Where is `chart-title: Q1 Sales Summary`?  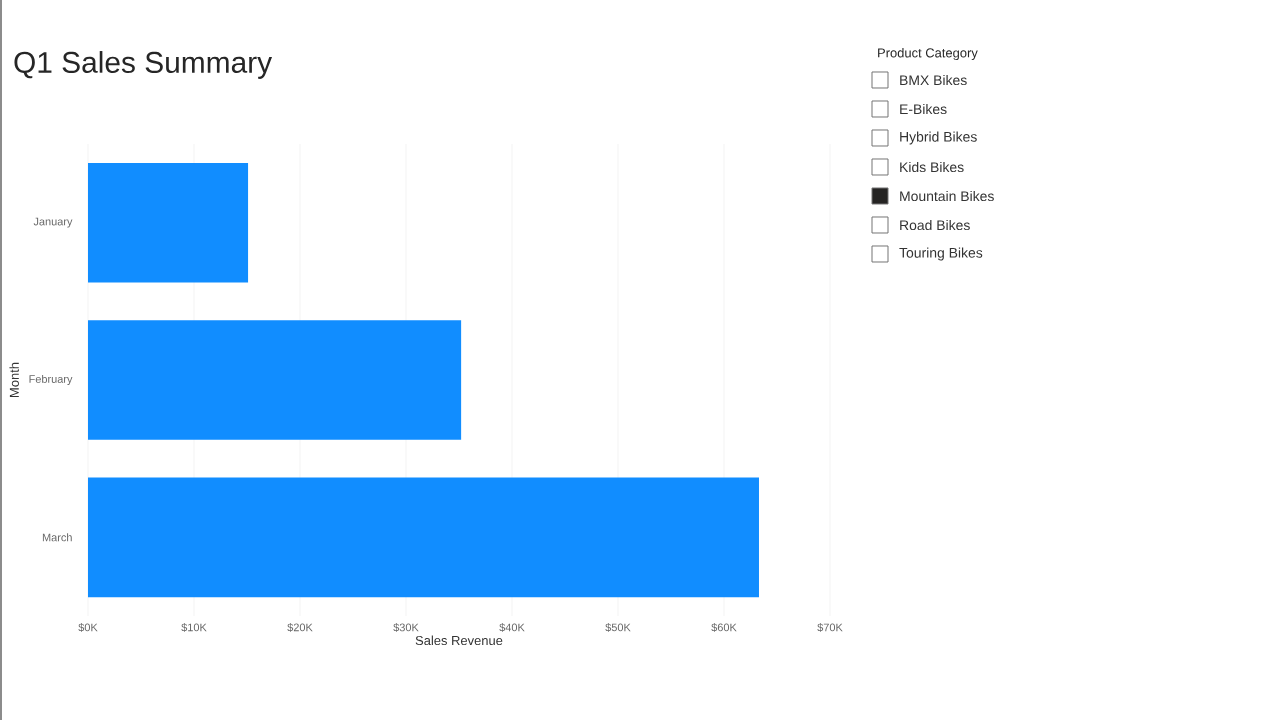 chart-title: Q1 Sales Summary is located at coordinates (143, 65).